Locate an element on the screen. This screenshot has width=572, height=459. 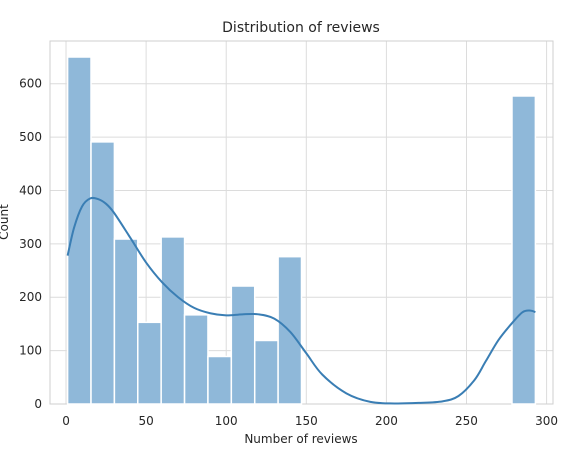
y-tick-label: 0 is located at coordinates (38, 404).